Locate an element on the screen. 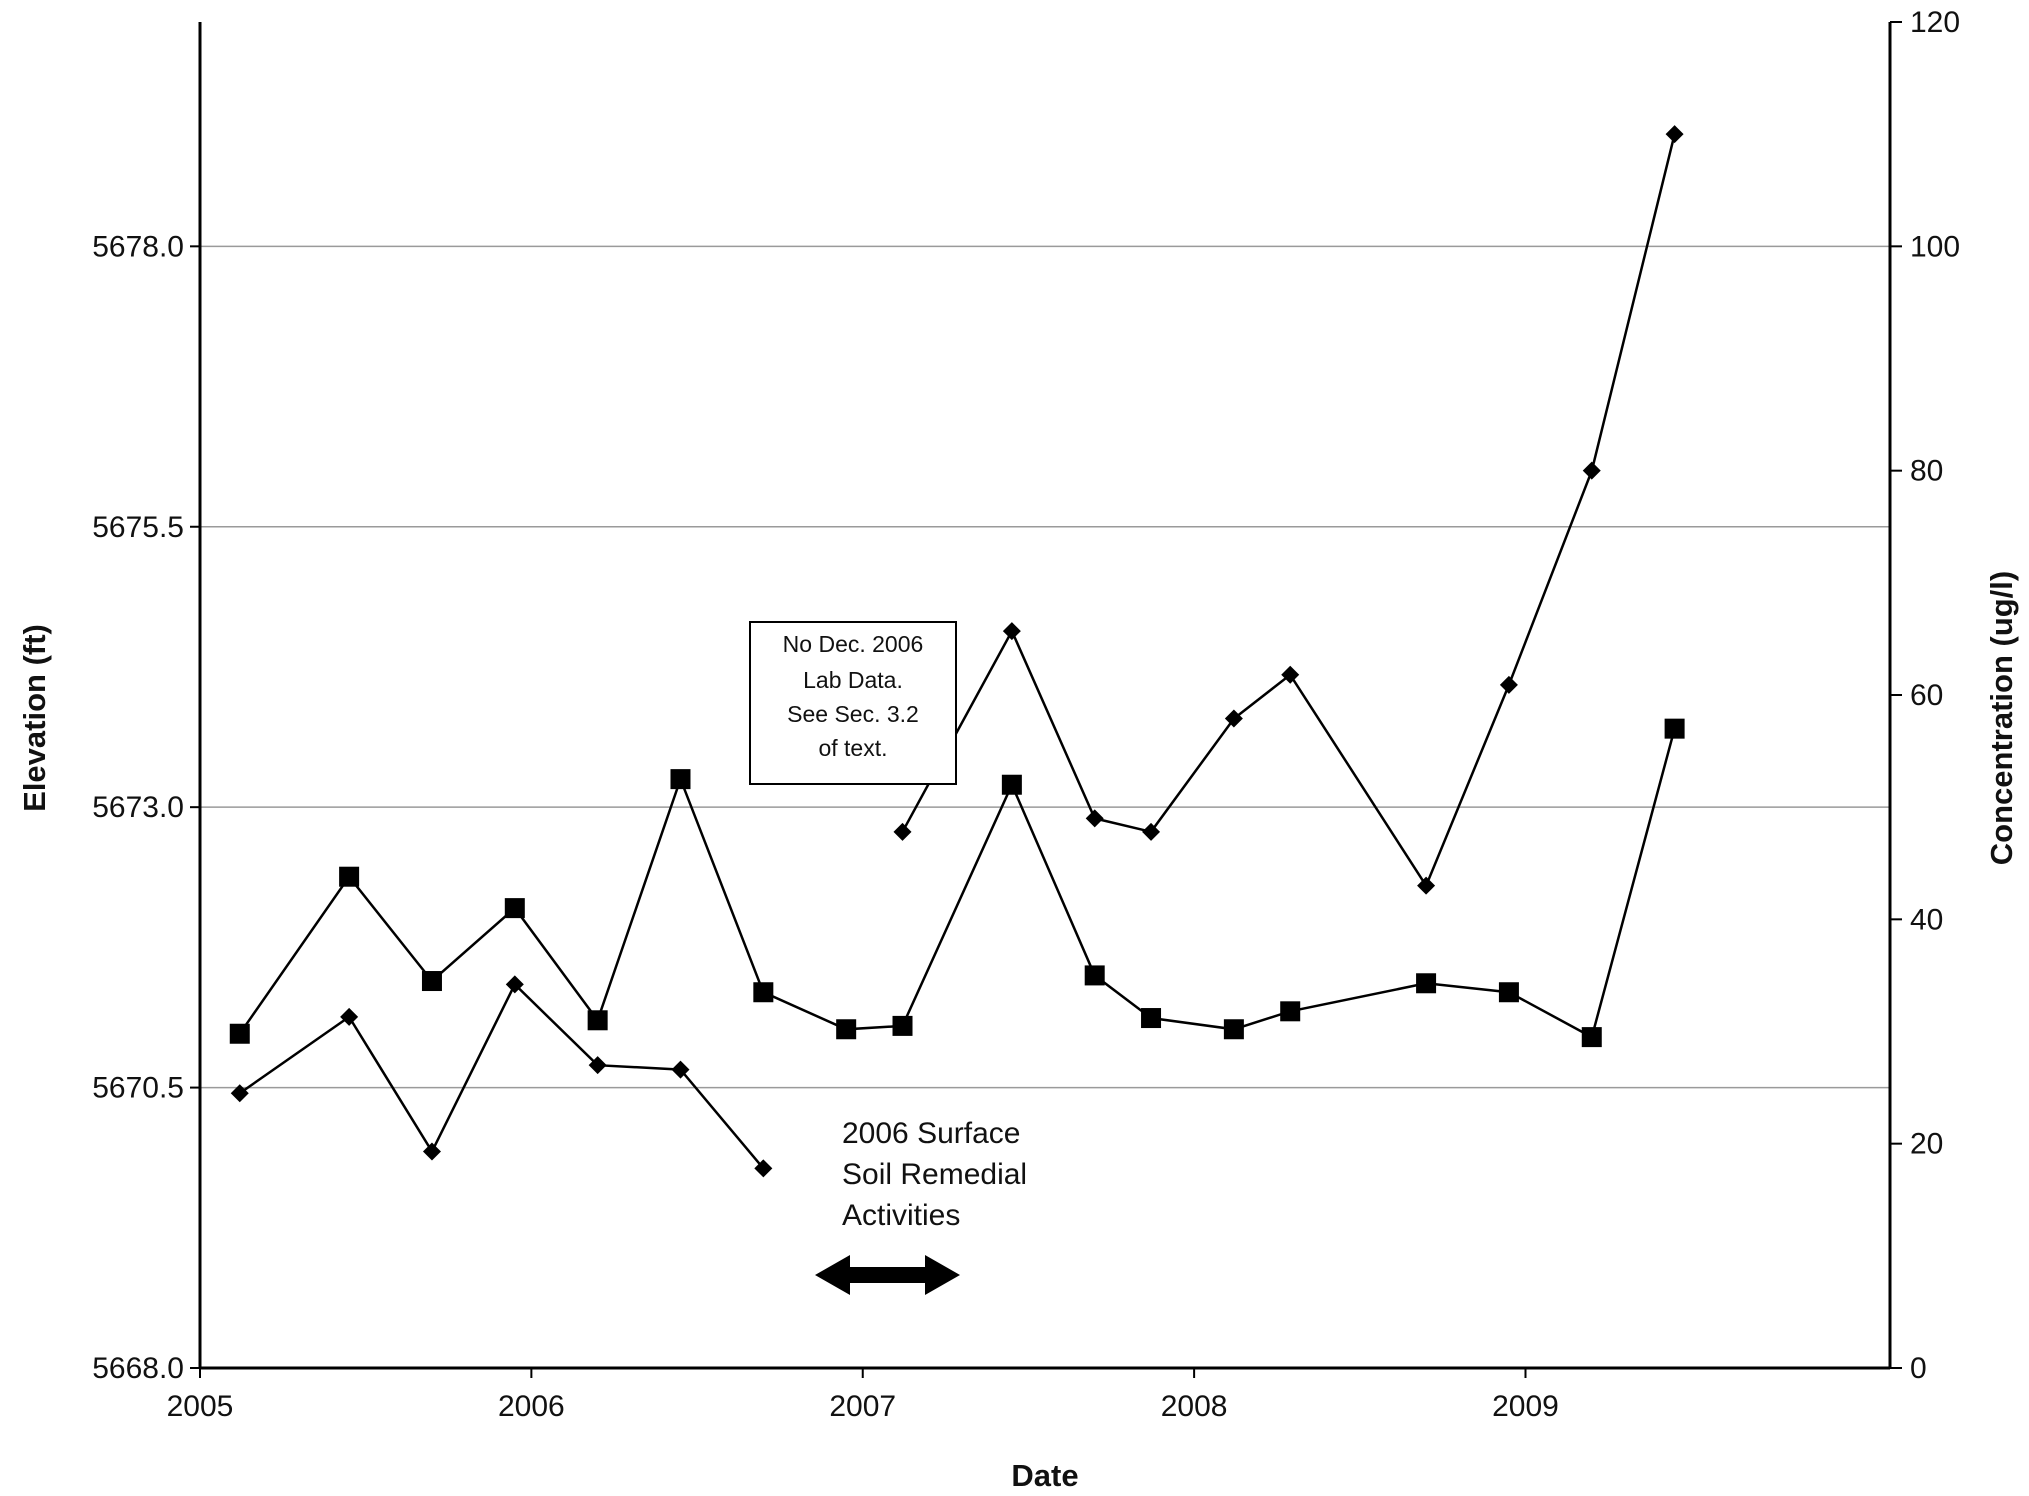 This screenshot has height=1496, width=2029. left-y-tick-label: 5673.0 is located at coordinates (138, 807).